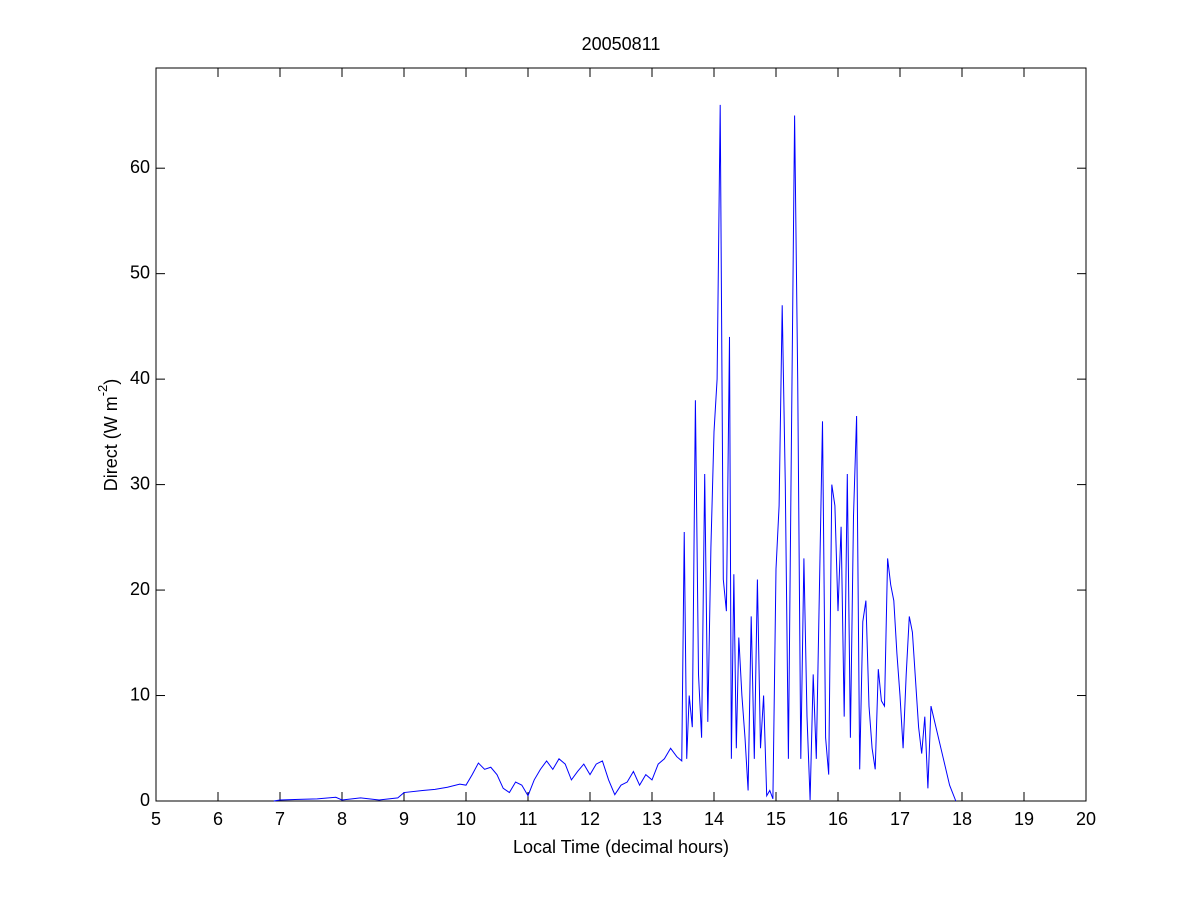 The image size is (1200, 905). I want to click on y-tick-label: 10, so click(140, 694).